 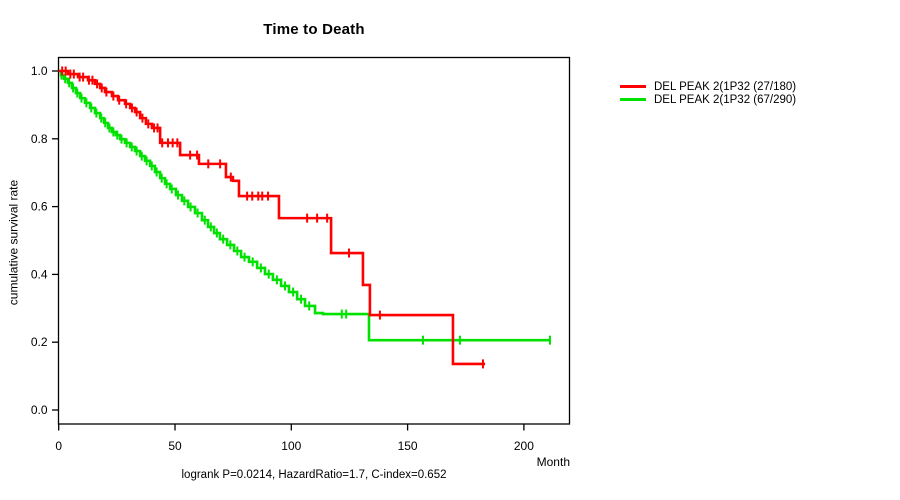 I want to click on red-line-swatch, so click(x=633, y=86).